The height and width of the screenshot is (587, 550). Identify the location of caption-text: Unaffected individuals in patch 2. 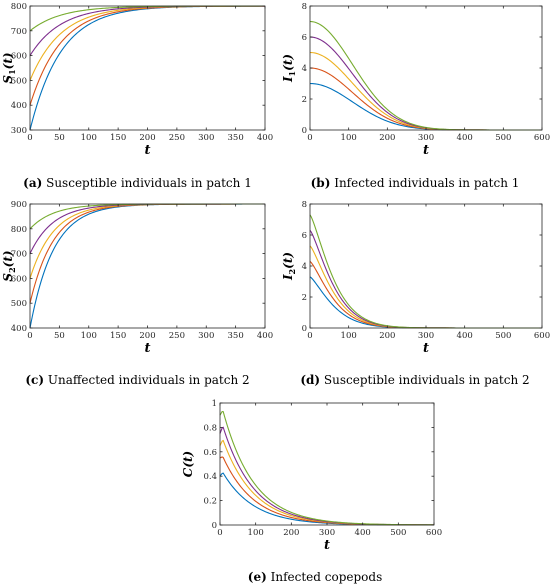
(148, 380).